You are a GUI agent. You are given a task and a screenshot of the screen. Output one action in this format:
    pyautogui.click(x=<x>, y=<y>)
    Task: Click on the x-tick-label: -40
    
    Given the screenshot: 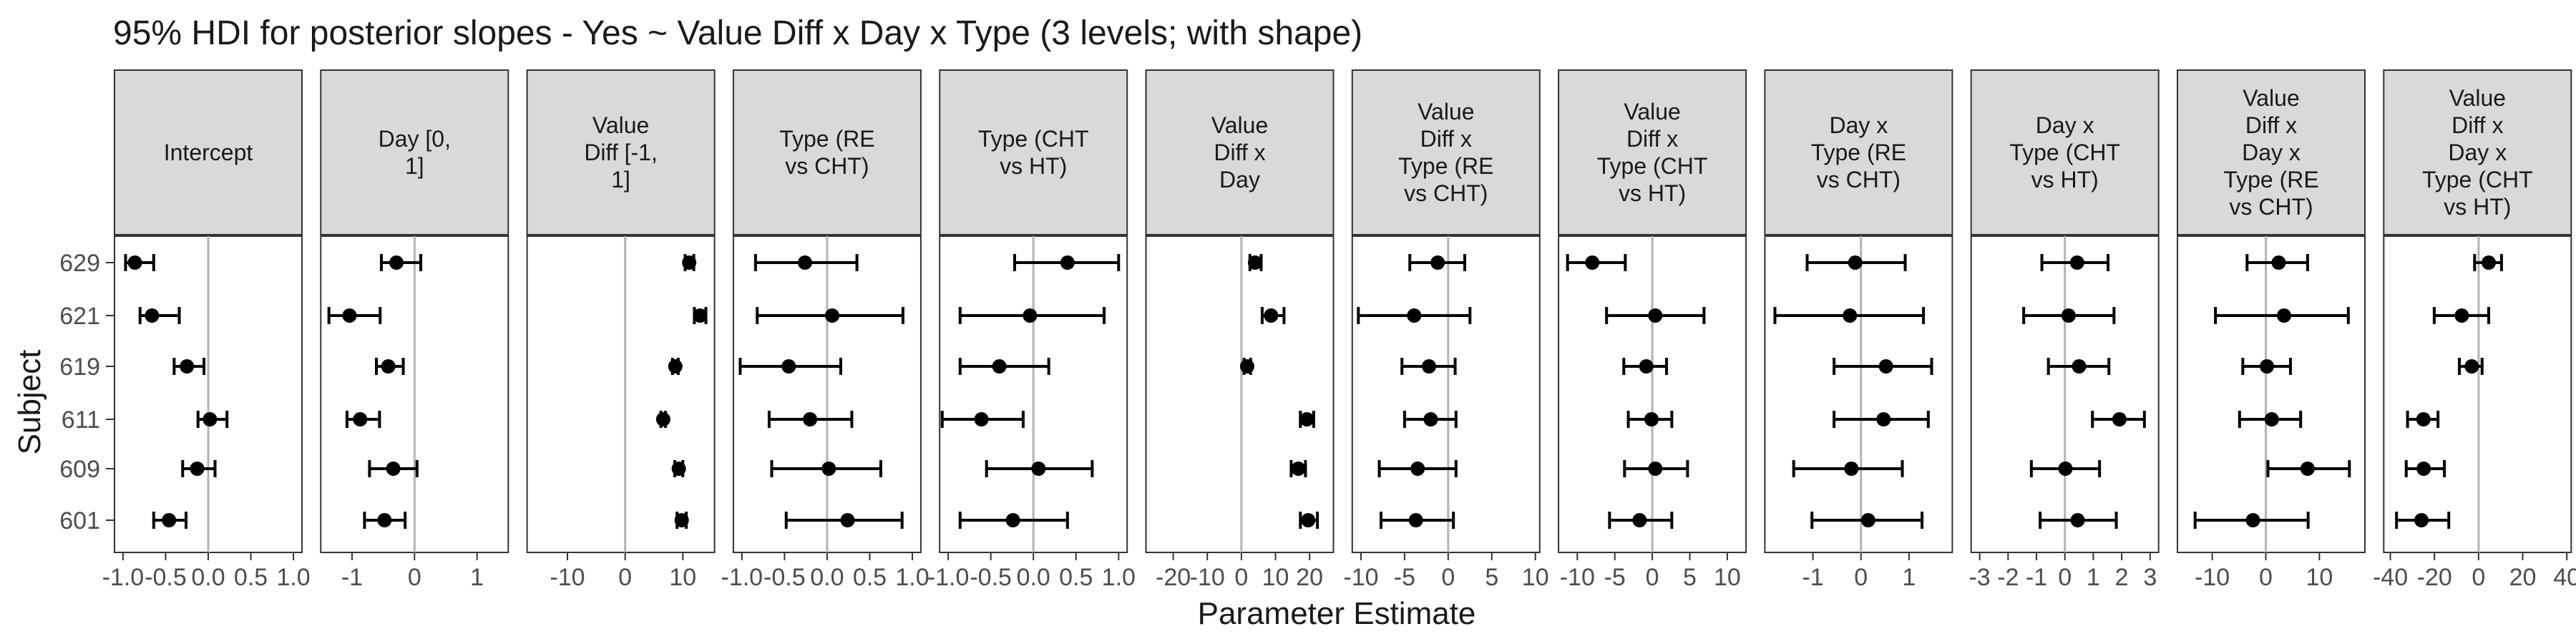 What is the action you would take?
    pyautogui.click(x=2390, y=577)
    